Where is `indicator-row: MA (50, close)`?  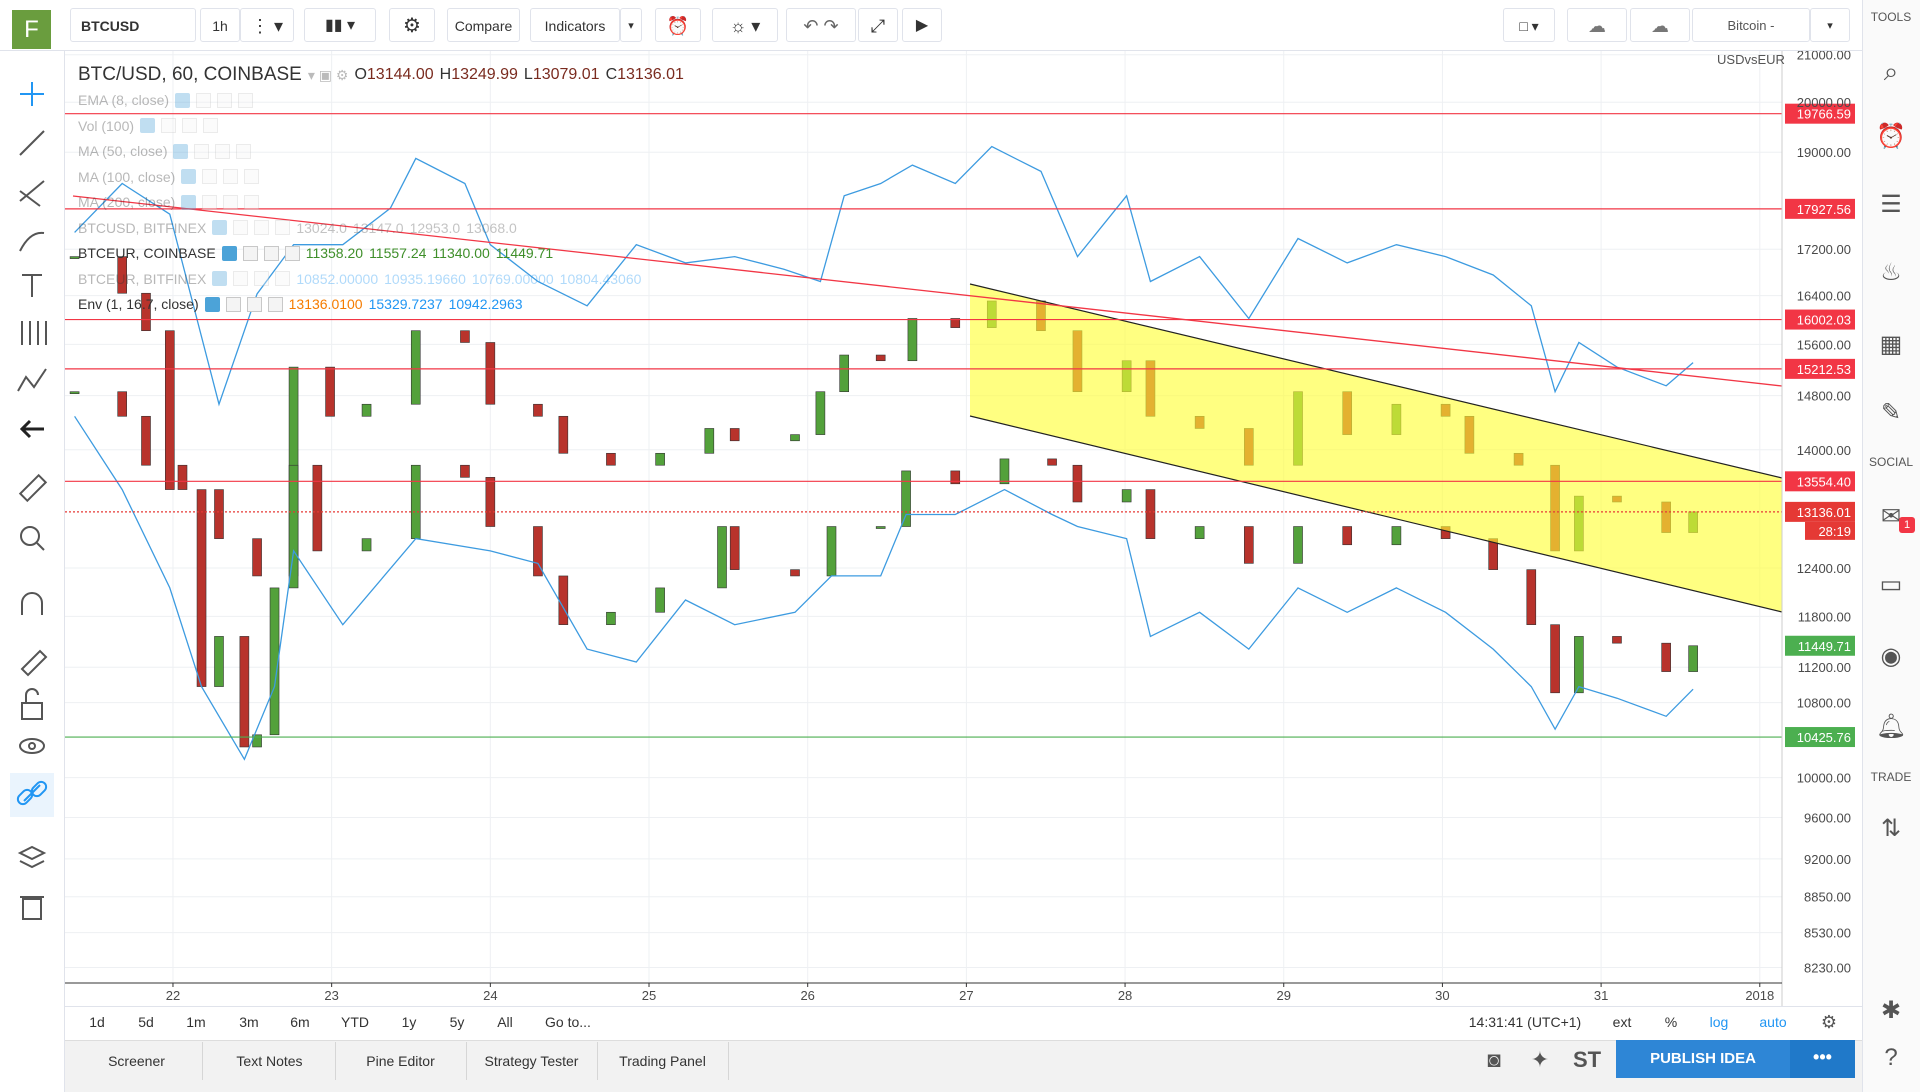
indicator-row: MA (50, close) is located at coordinates (165, 151).